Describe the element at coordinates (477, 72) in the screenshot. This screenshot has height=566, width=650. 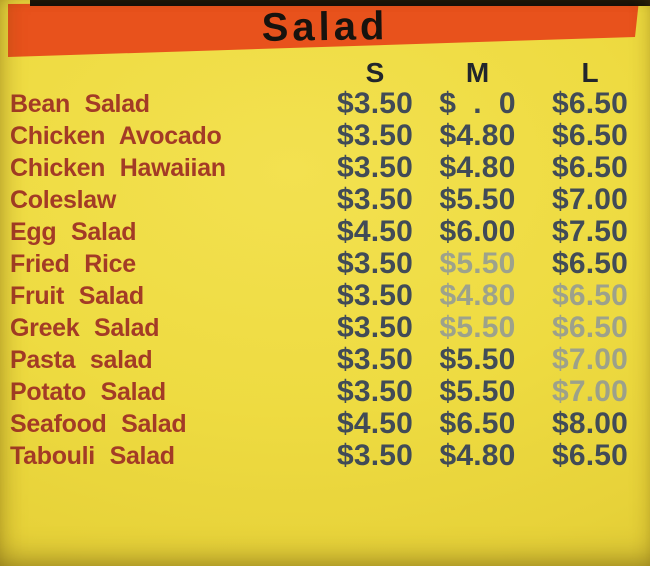
I see `size-header-m: M` at that location.